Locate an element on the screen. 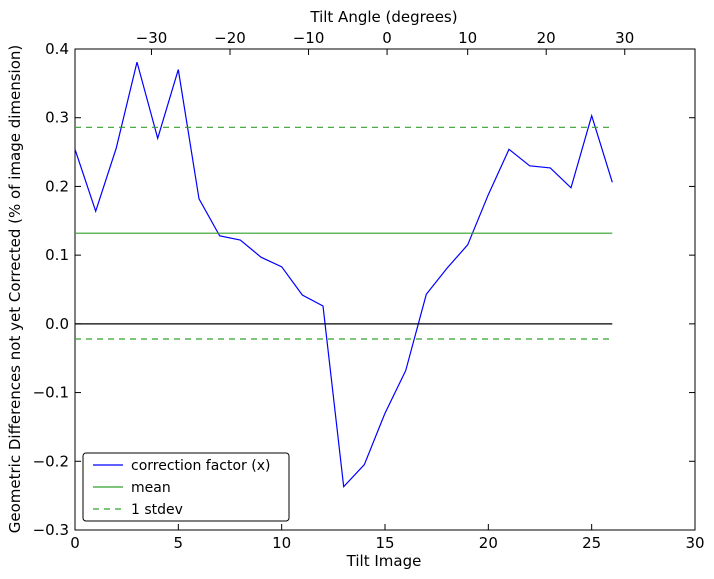 The width and height of the screenshot is (714, 579). top-x-tick-label: 10 is located at coordinates (467, 38).